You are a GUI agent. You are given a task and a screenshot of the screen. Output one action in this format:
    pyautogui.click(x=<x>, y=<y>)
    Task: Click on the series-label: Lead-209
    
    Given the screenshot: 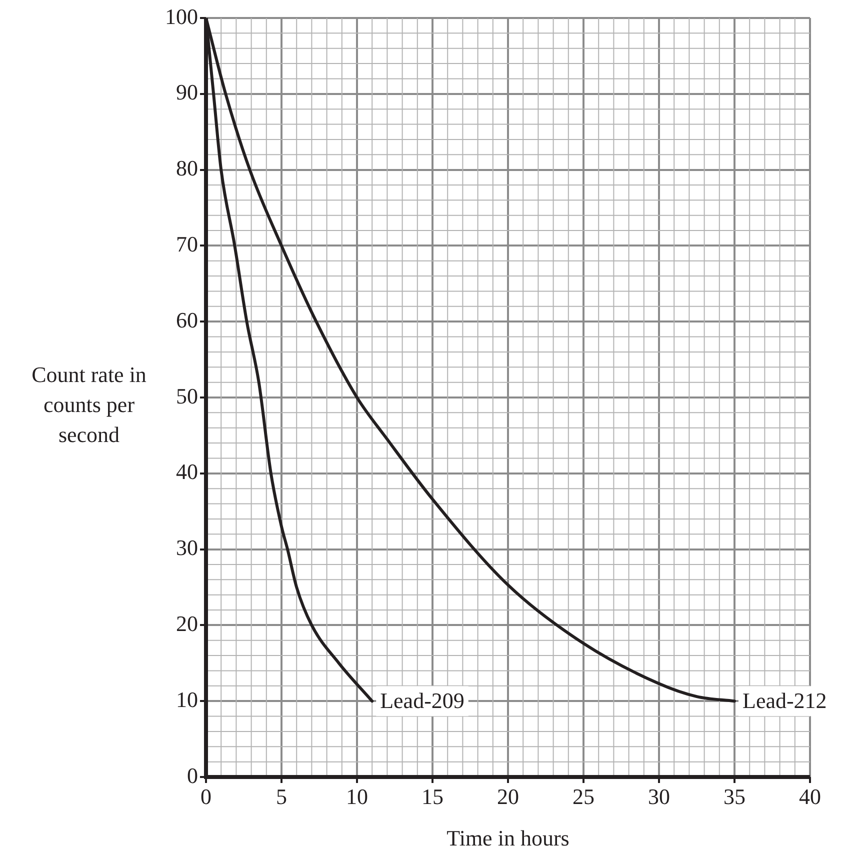 What is the action you would take?
    pyautogui.click(x=422, y=700)
    